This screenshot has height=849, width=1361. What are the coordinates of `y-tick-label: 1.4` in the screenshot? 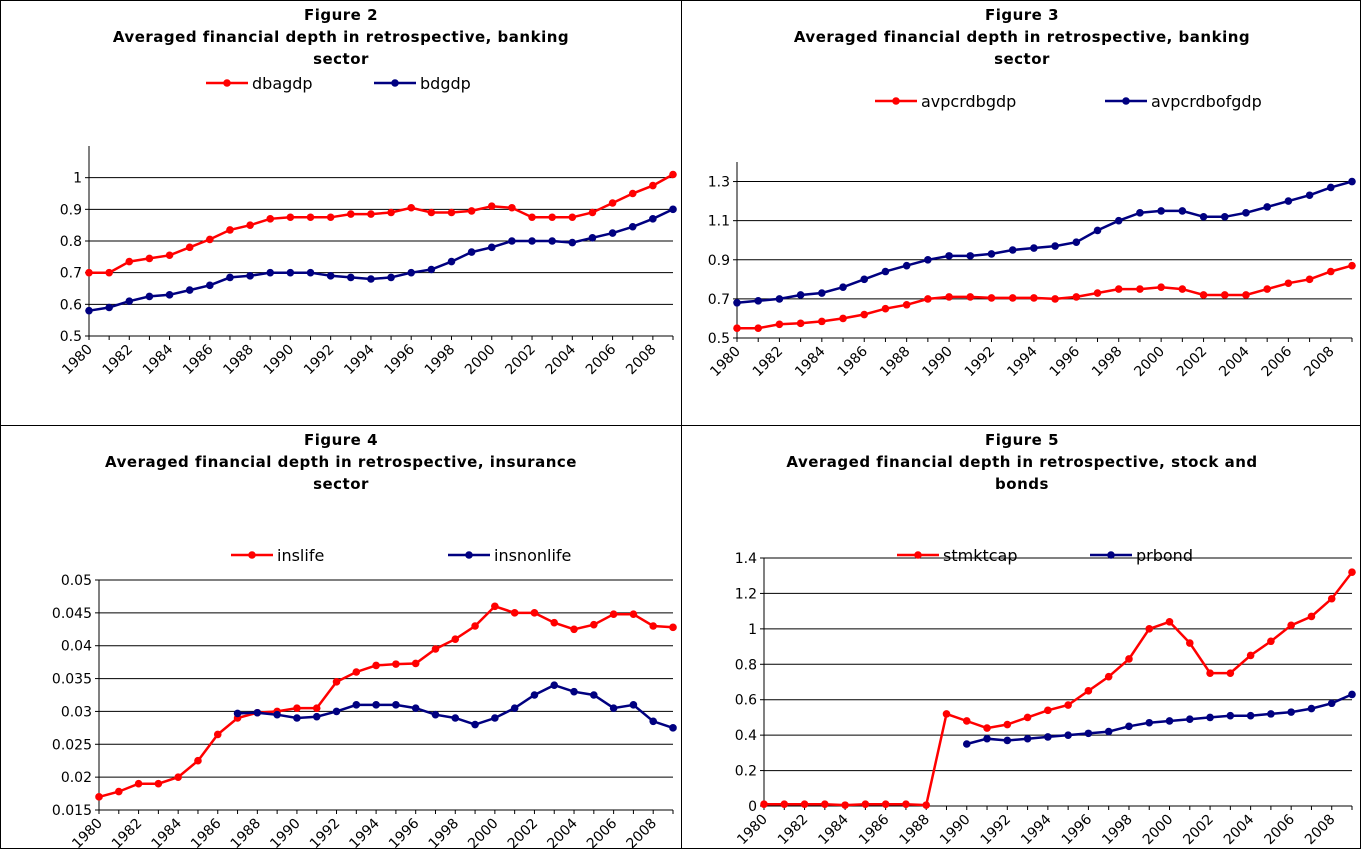 It's located at (746, 559).